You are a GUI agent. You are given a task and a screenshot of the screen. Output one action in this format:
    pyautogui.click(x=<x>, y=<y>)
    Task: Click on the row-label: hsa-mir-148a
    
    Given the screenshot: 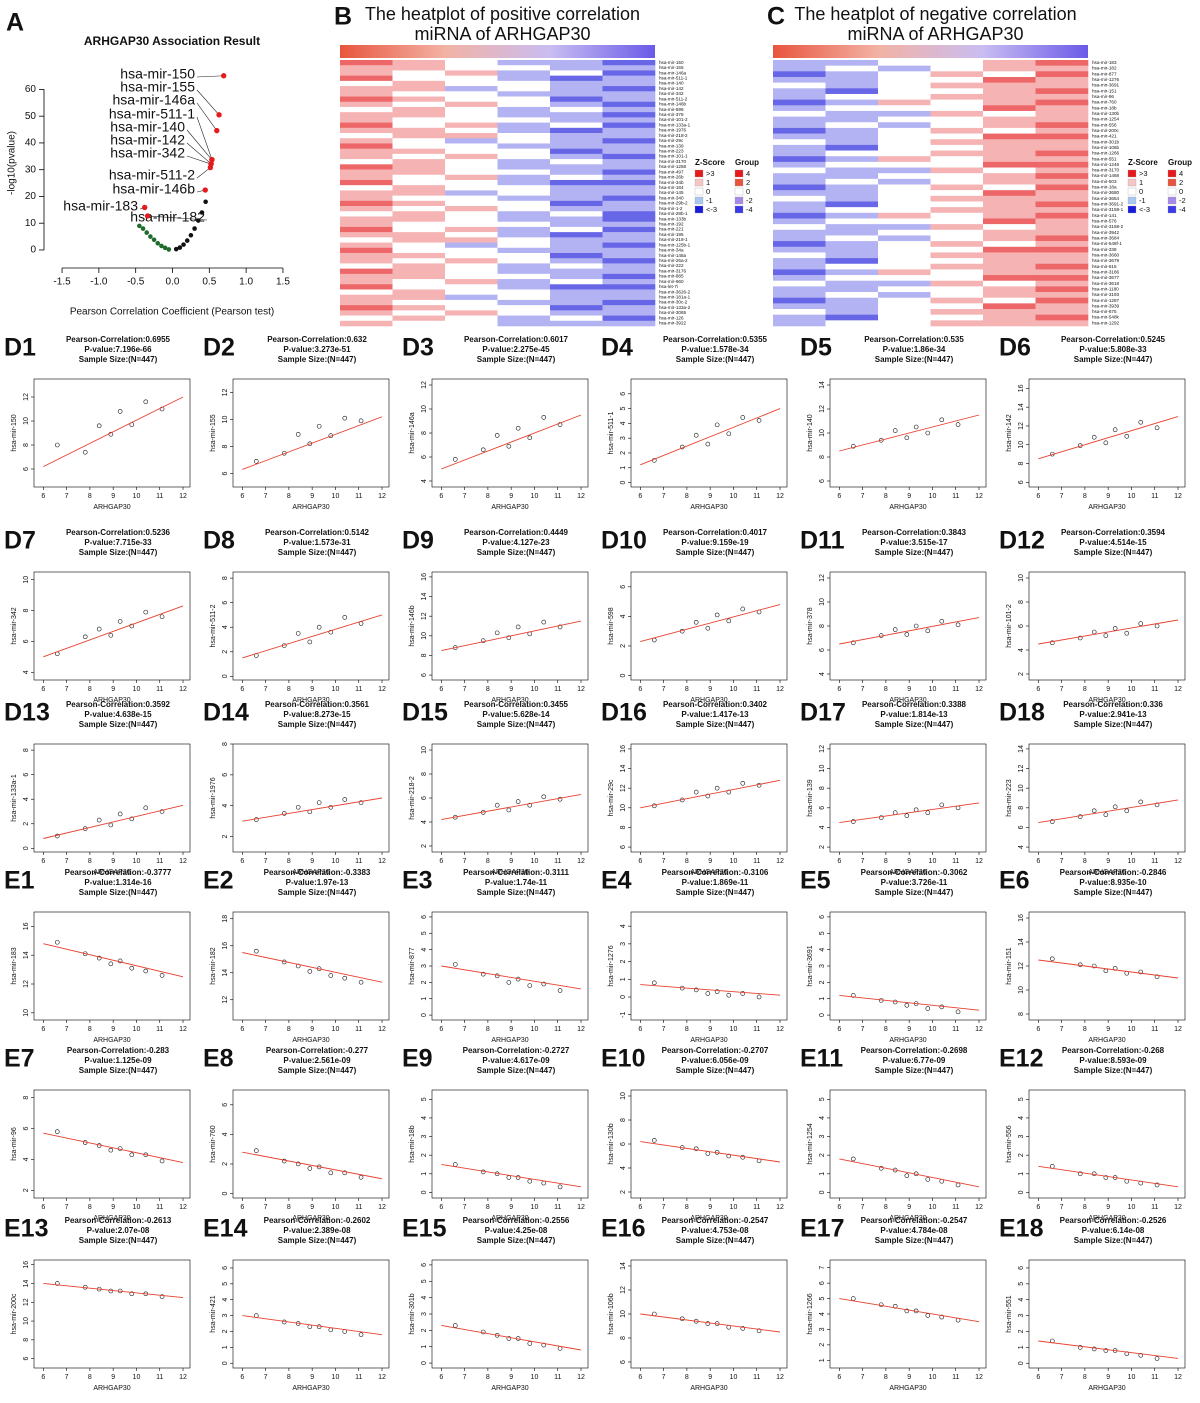 What is the action you would take?
    pyautogui.click(x=673, y=255)
    